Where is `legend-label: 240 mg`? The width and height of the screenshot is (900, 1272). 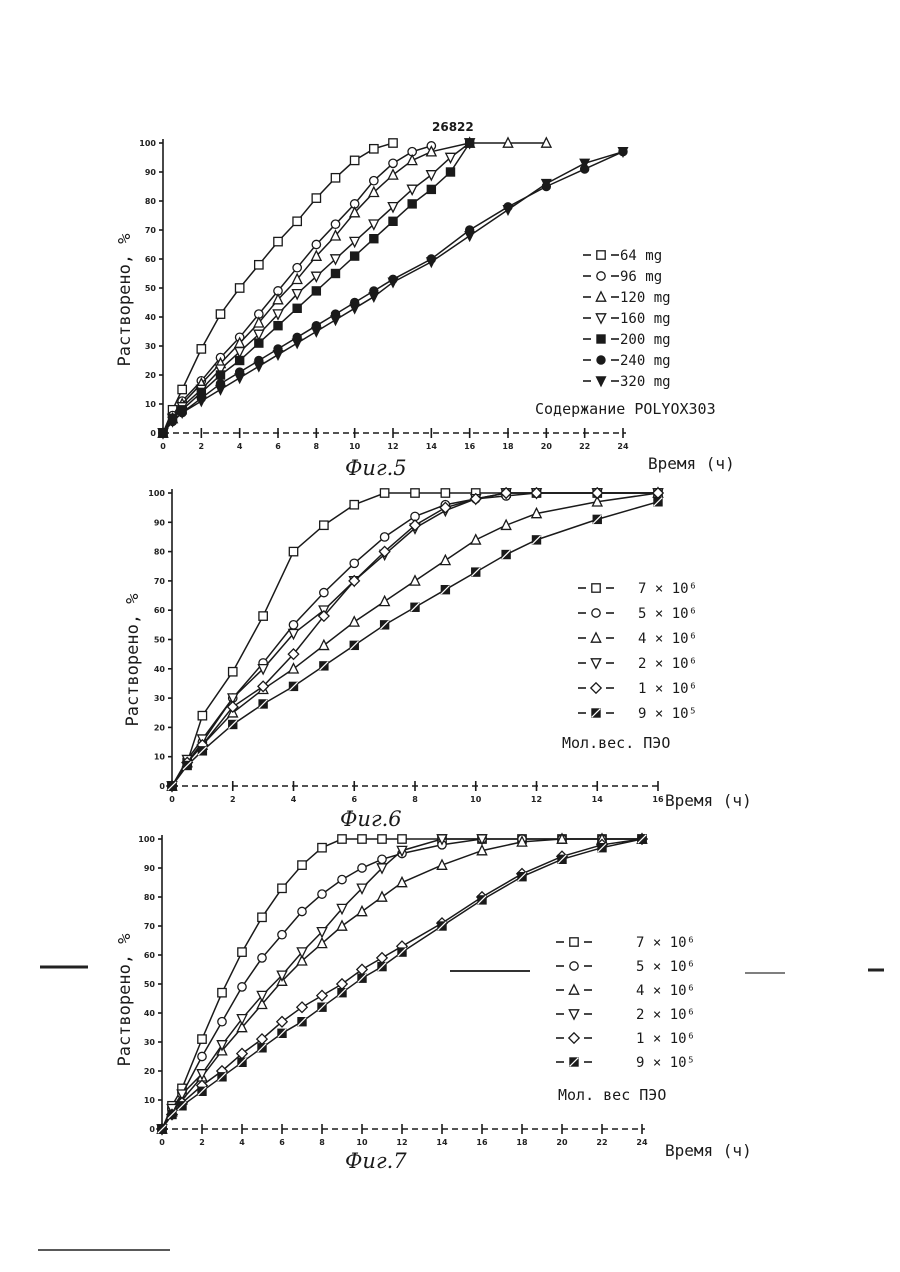
legend-label: 240 mg is located at coordinates (645, 361).